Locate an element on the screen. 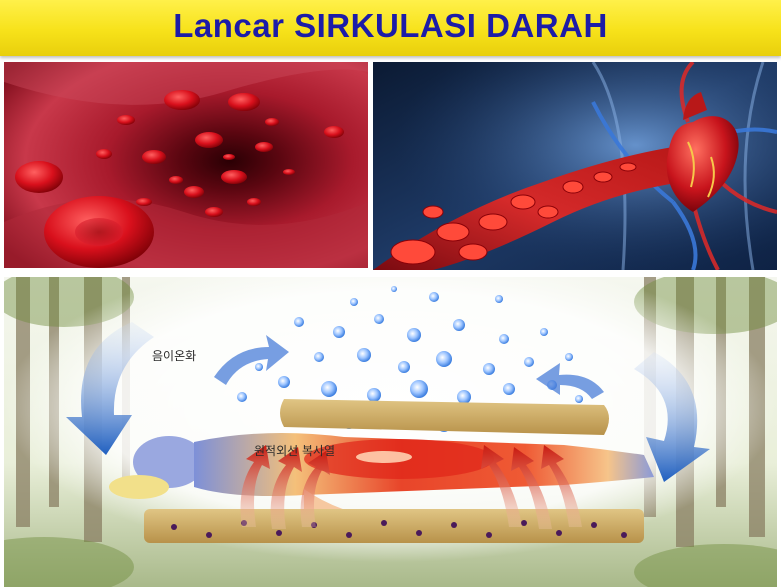  title-banner: Lancar SIRKULASI DARAH is located at coordinates (390, 28).